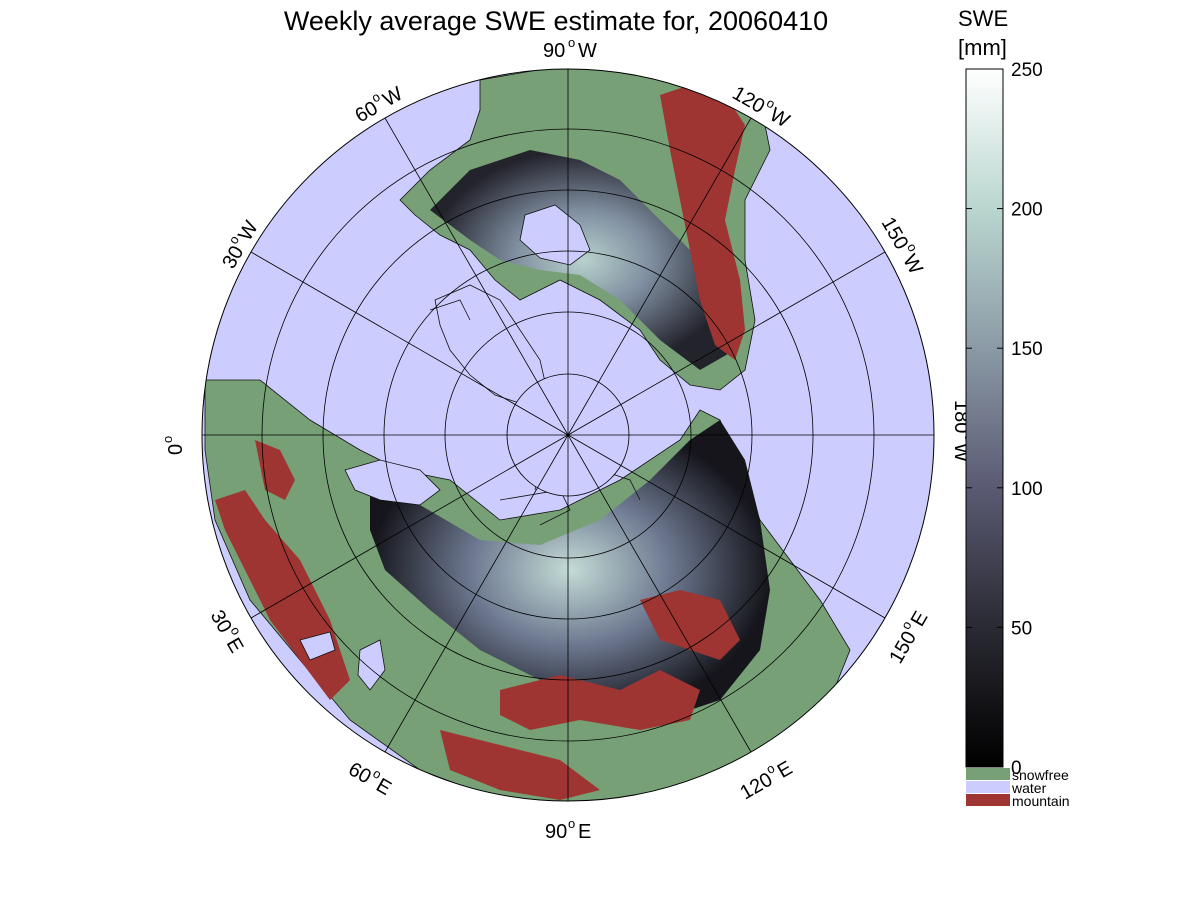 This screenshot has width=1201, height=901. Describe the element at coordinates (690, 625) in the screenshot. I see `mountain-asia-east` at that location.